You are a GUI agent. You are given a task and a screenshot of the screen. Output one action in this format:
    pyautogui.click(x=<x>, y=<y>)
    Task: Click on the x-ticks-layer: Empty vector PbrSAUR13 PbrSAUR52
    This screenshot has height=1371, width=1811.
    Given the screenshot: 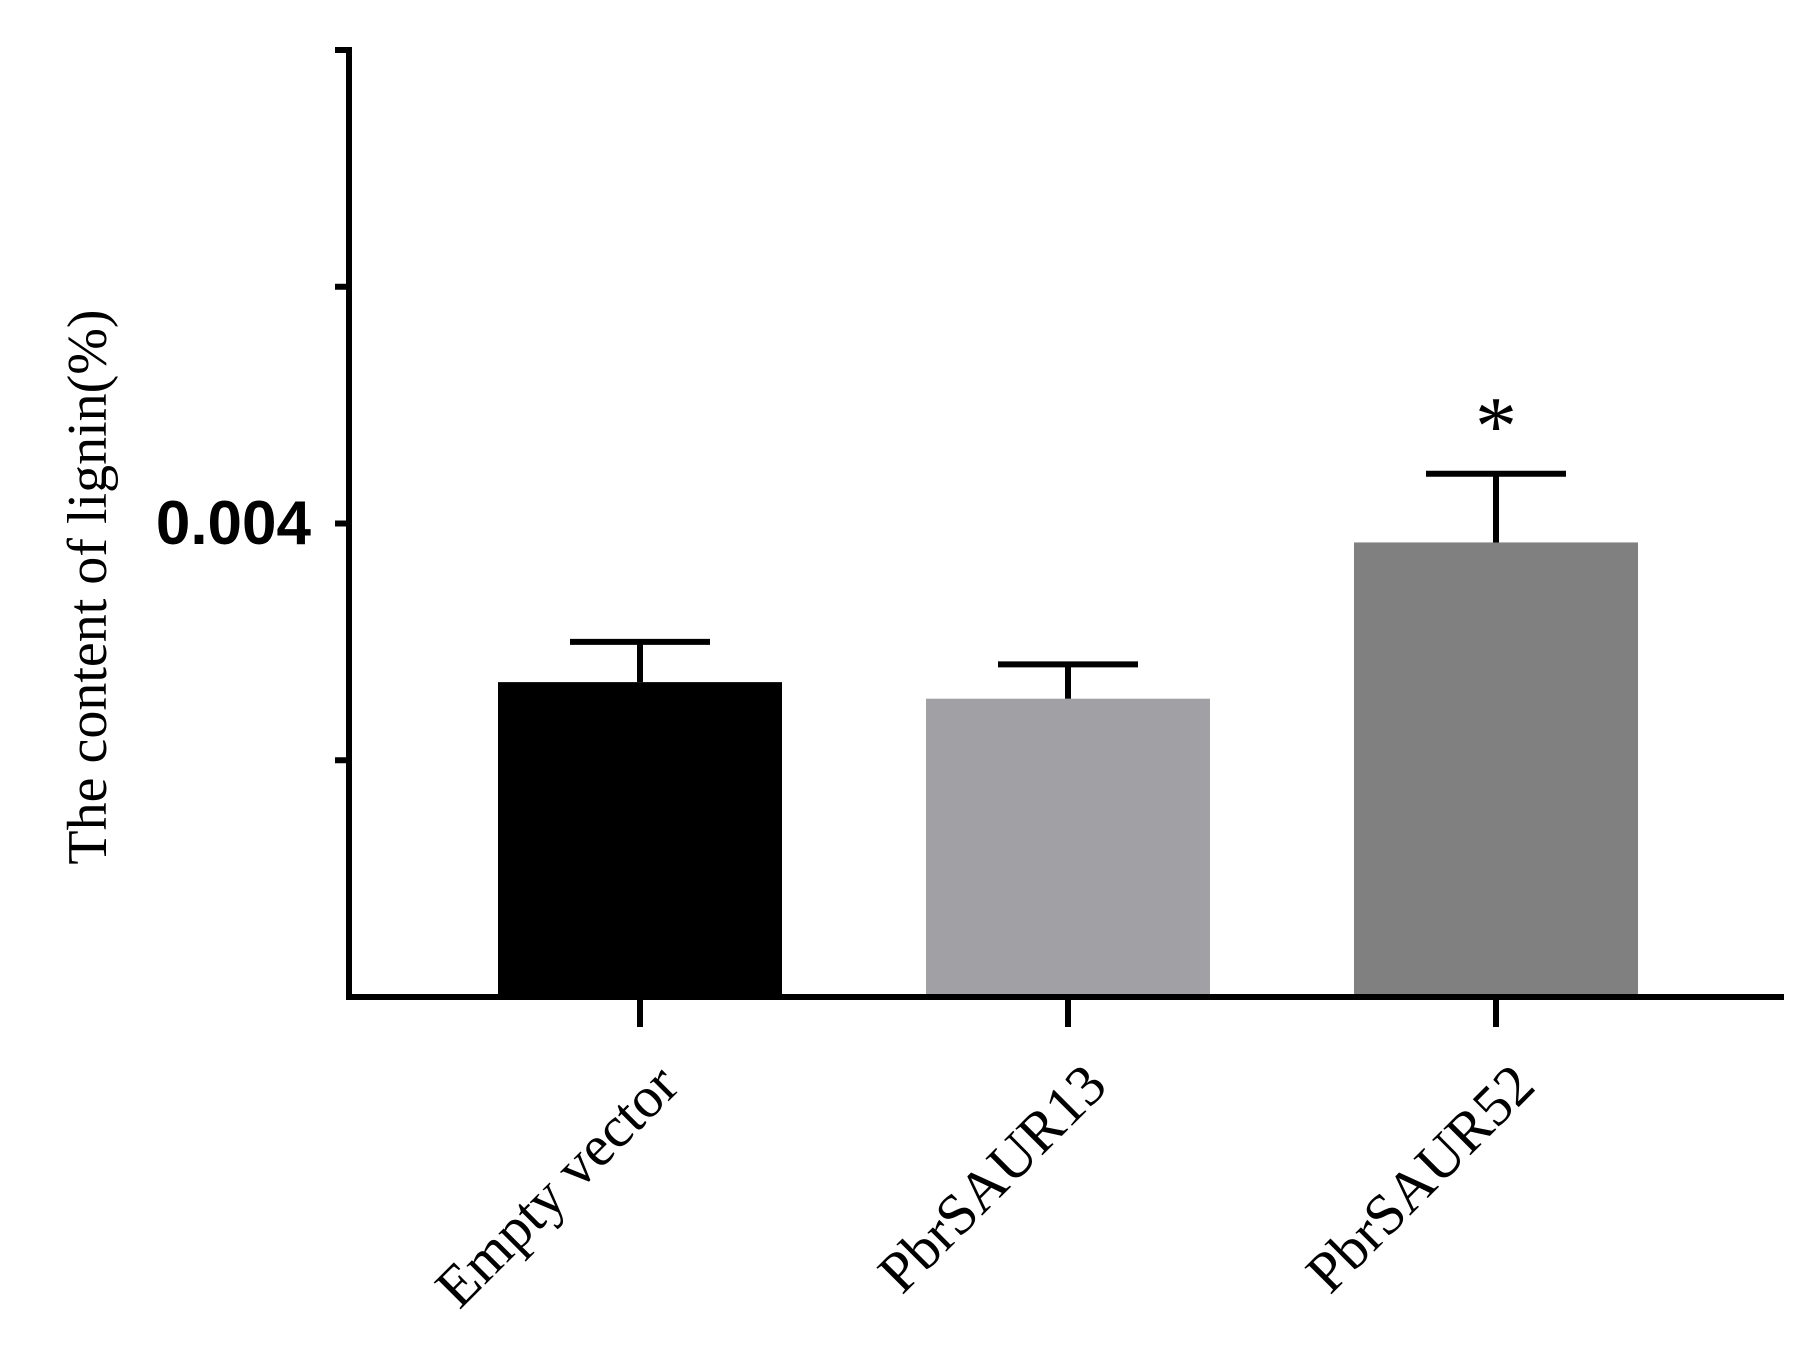 What is the action you would take?
    pyautogui.click(x=985, y=1158)
    